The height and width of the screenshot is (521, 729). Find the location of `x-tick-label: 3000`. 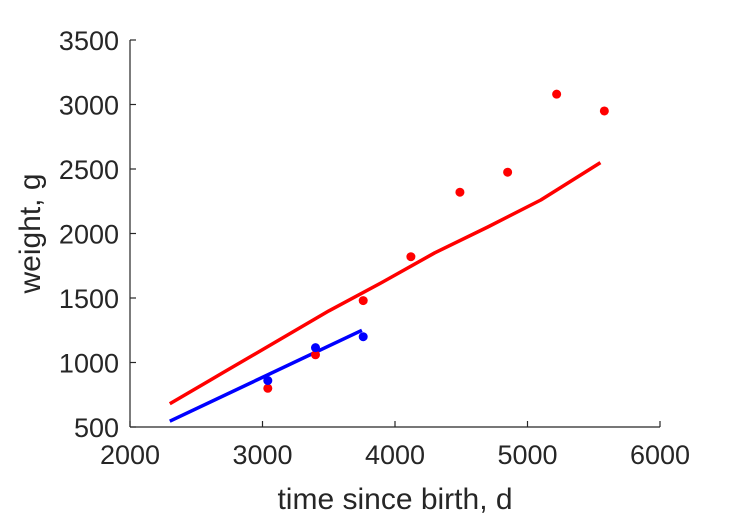

x-tick-label: 3000 is located at coordinates (262, 455).